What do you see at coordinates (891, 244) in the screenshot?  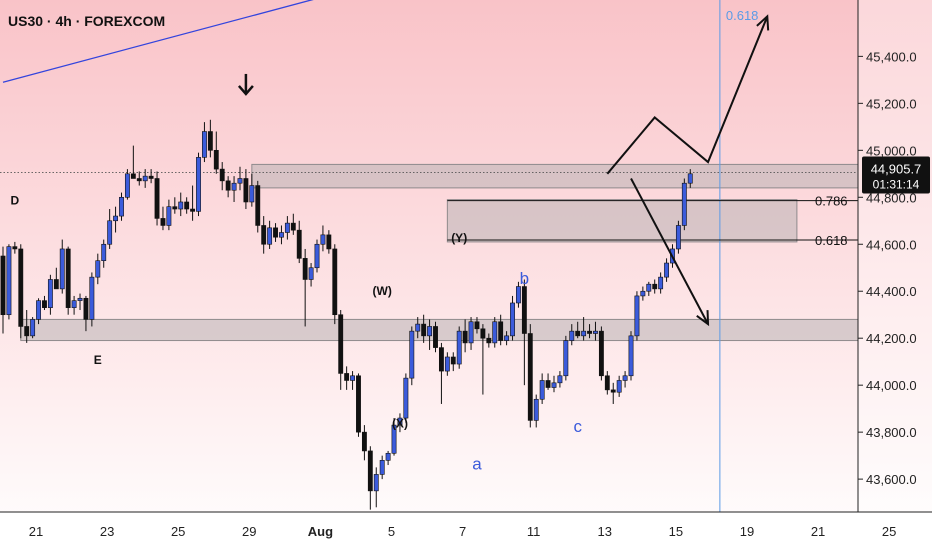 I see `price-axis-label: 44,600.0` at bounding box center [891, 244].